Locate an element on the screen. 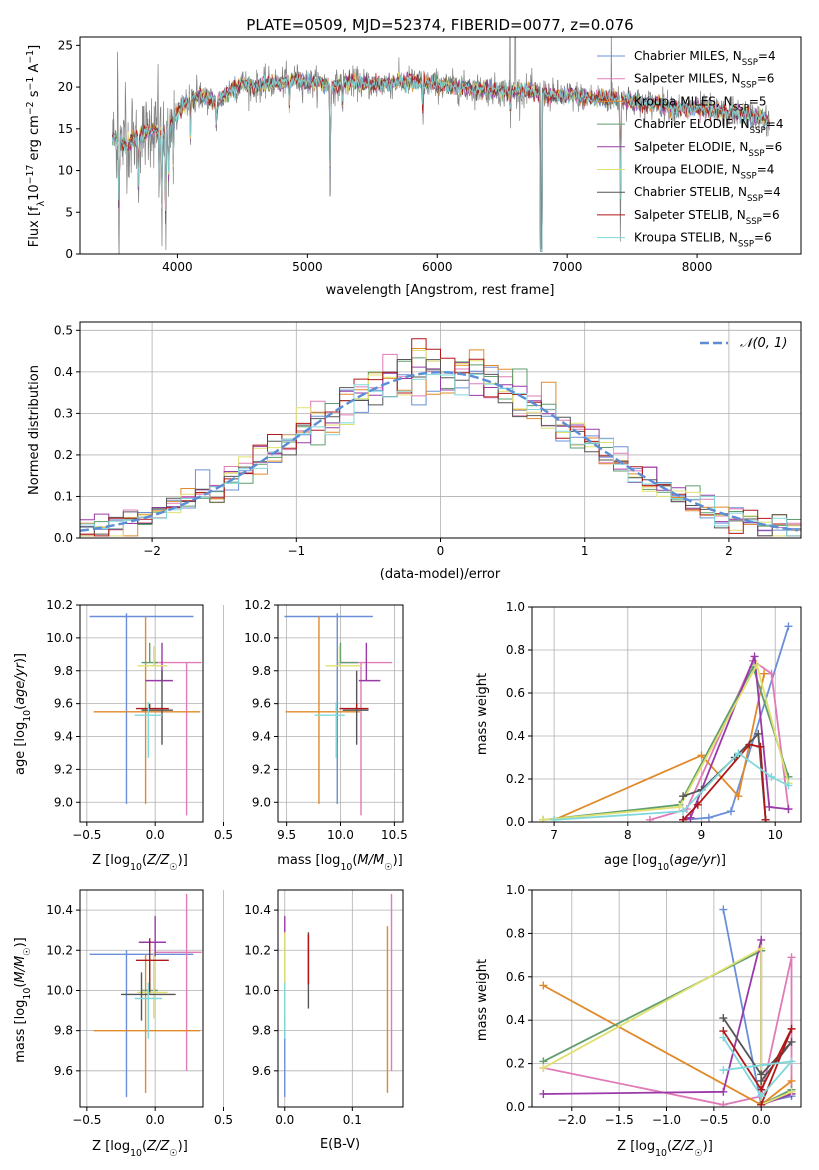 The width and height of the screenshot is (819, 1170). y-axis-label: Flux [fλ10−17 erg cm−2 s−1 A−1] is located at coordinates (36, 146).